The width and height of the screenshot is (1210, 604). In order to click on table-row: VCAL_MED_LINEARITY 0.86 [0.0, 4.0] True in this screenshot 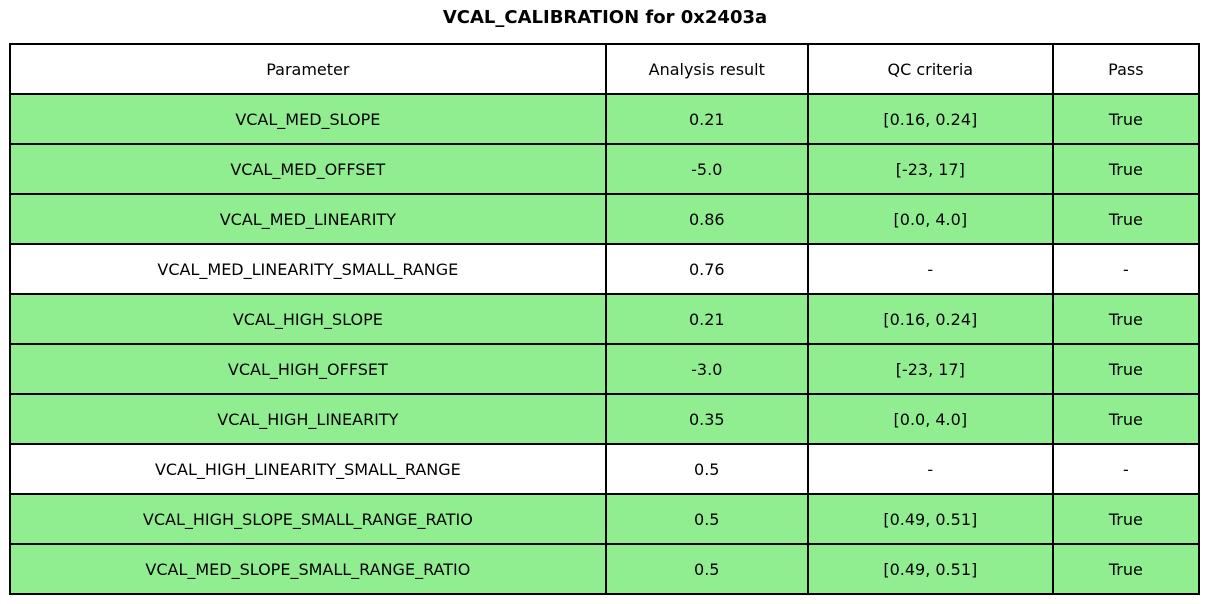, I will do `click(605, 219)`.